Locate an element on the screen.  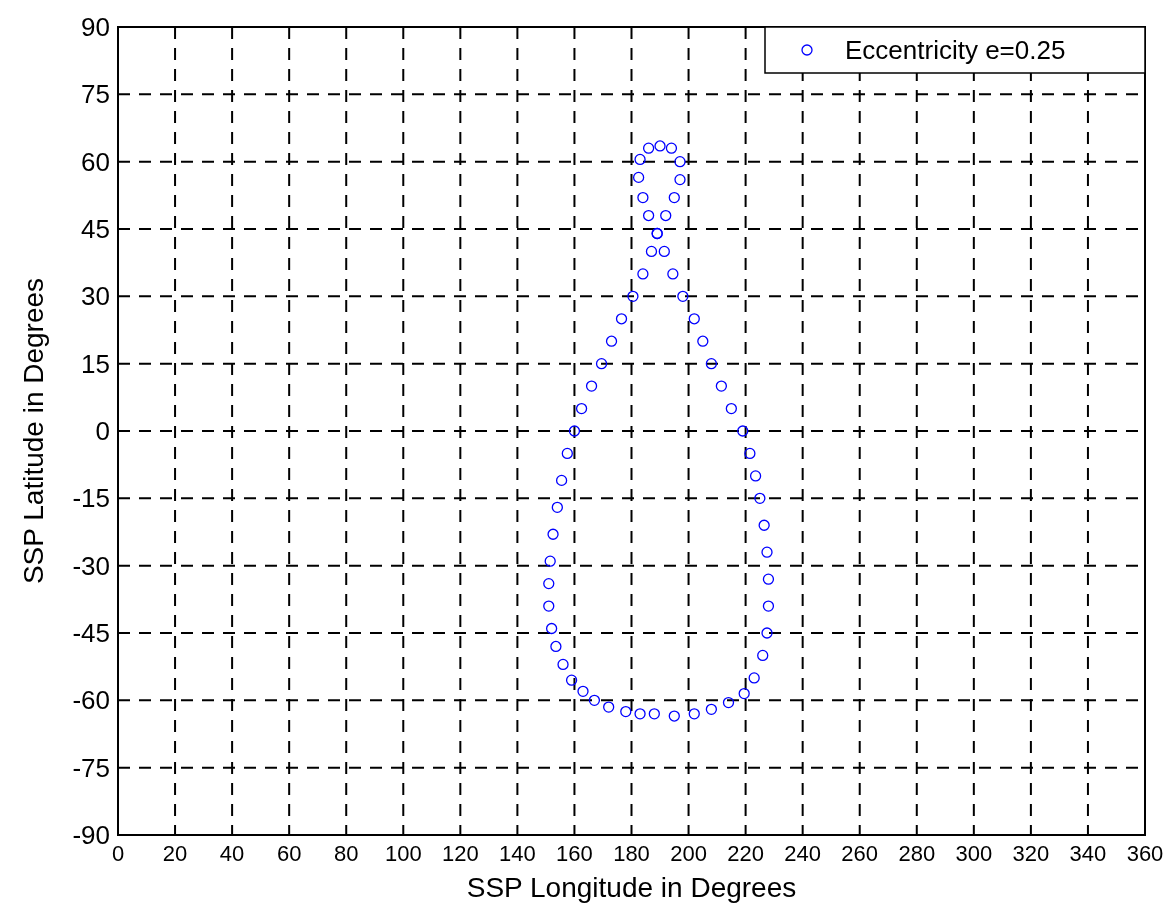
x-tick-label: 240 is located at coordinates (803, 853).